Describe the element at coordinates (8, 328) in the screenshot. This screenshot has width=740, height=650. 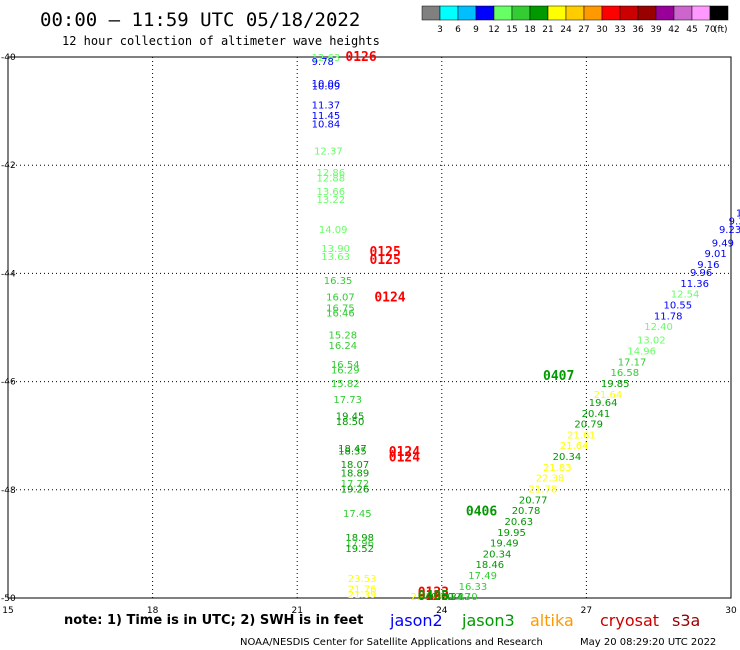
I see `y-axis-ticks: -40 -42 -44 -46 -48 -50` at that location.